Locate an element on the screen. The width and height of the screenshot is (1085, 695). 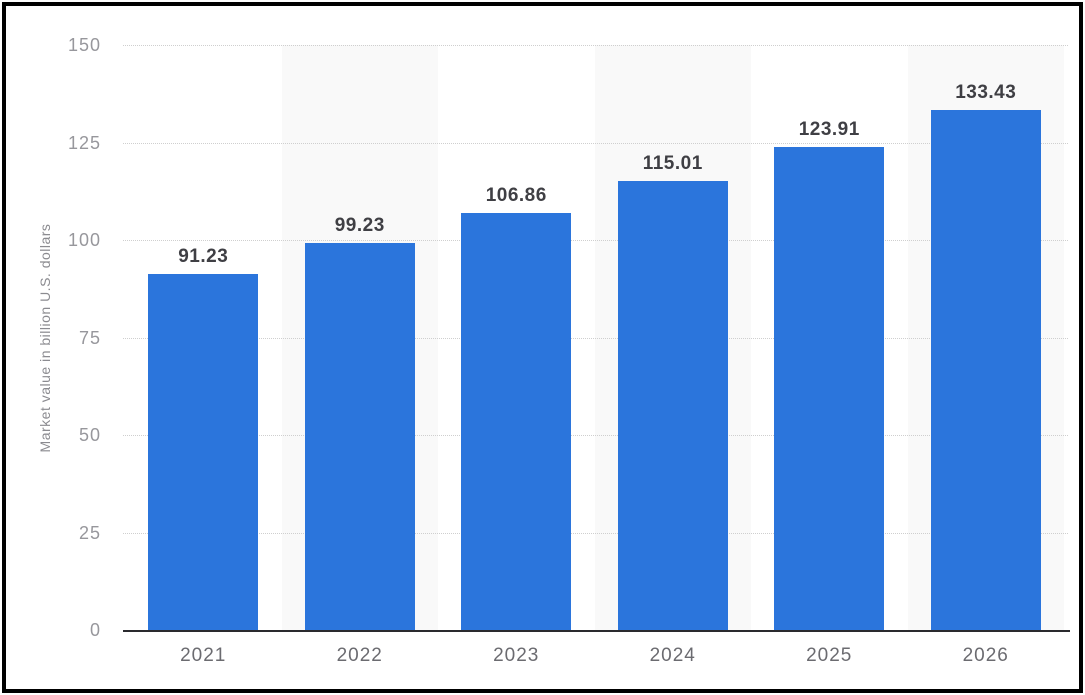
x-tick-label: 2023 is located at coordinates (516, 655).